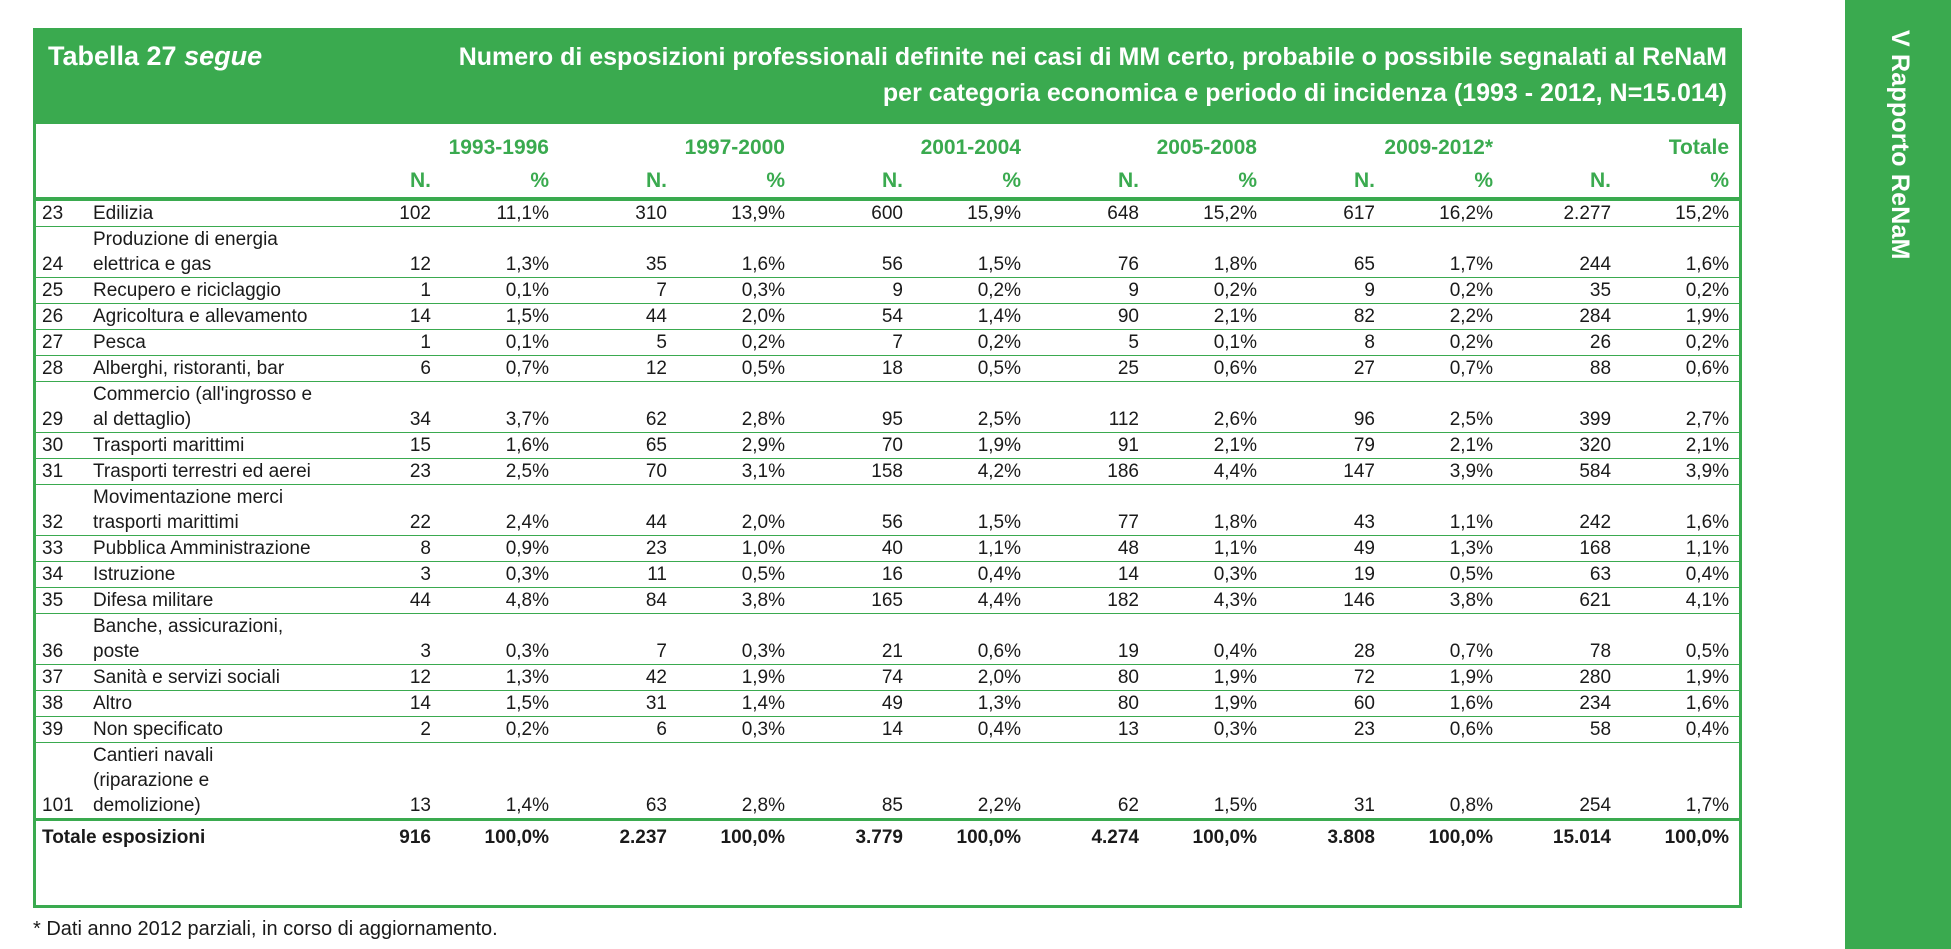 The height and width of the screenshot is (949, 1951). What do you see at coordinates (972, 471) in the screenshot?
I see `percent-cell: 4,2%` at bounding box center [972, 471].